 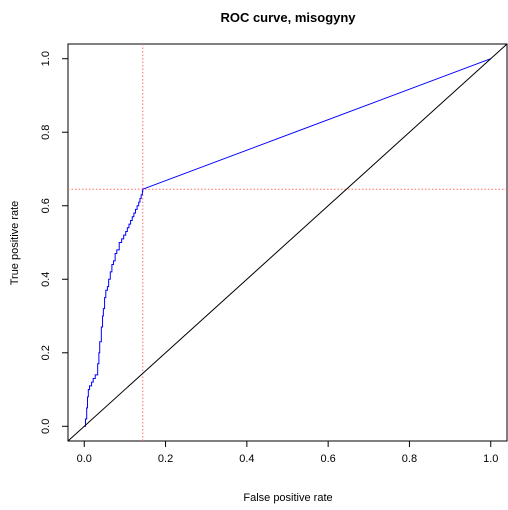 I want to click on x-tick-label: 0.4, so click(x=246, y=459).